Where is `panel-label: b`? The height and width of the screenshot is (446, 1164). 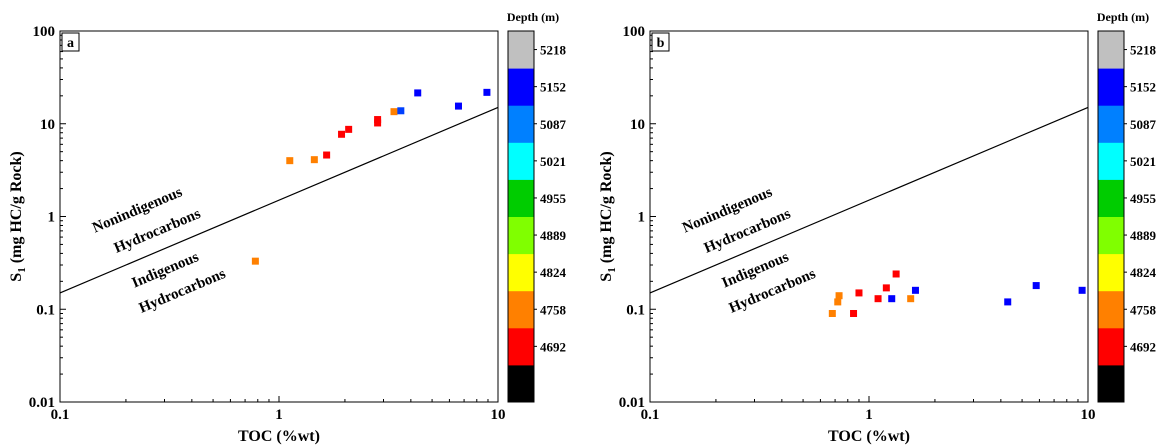 panel-label: b is located at coordinates (661, 43).